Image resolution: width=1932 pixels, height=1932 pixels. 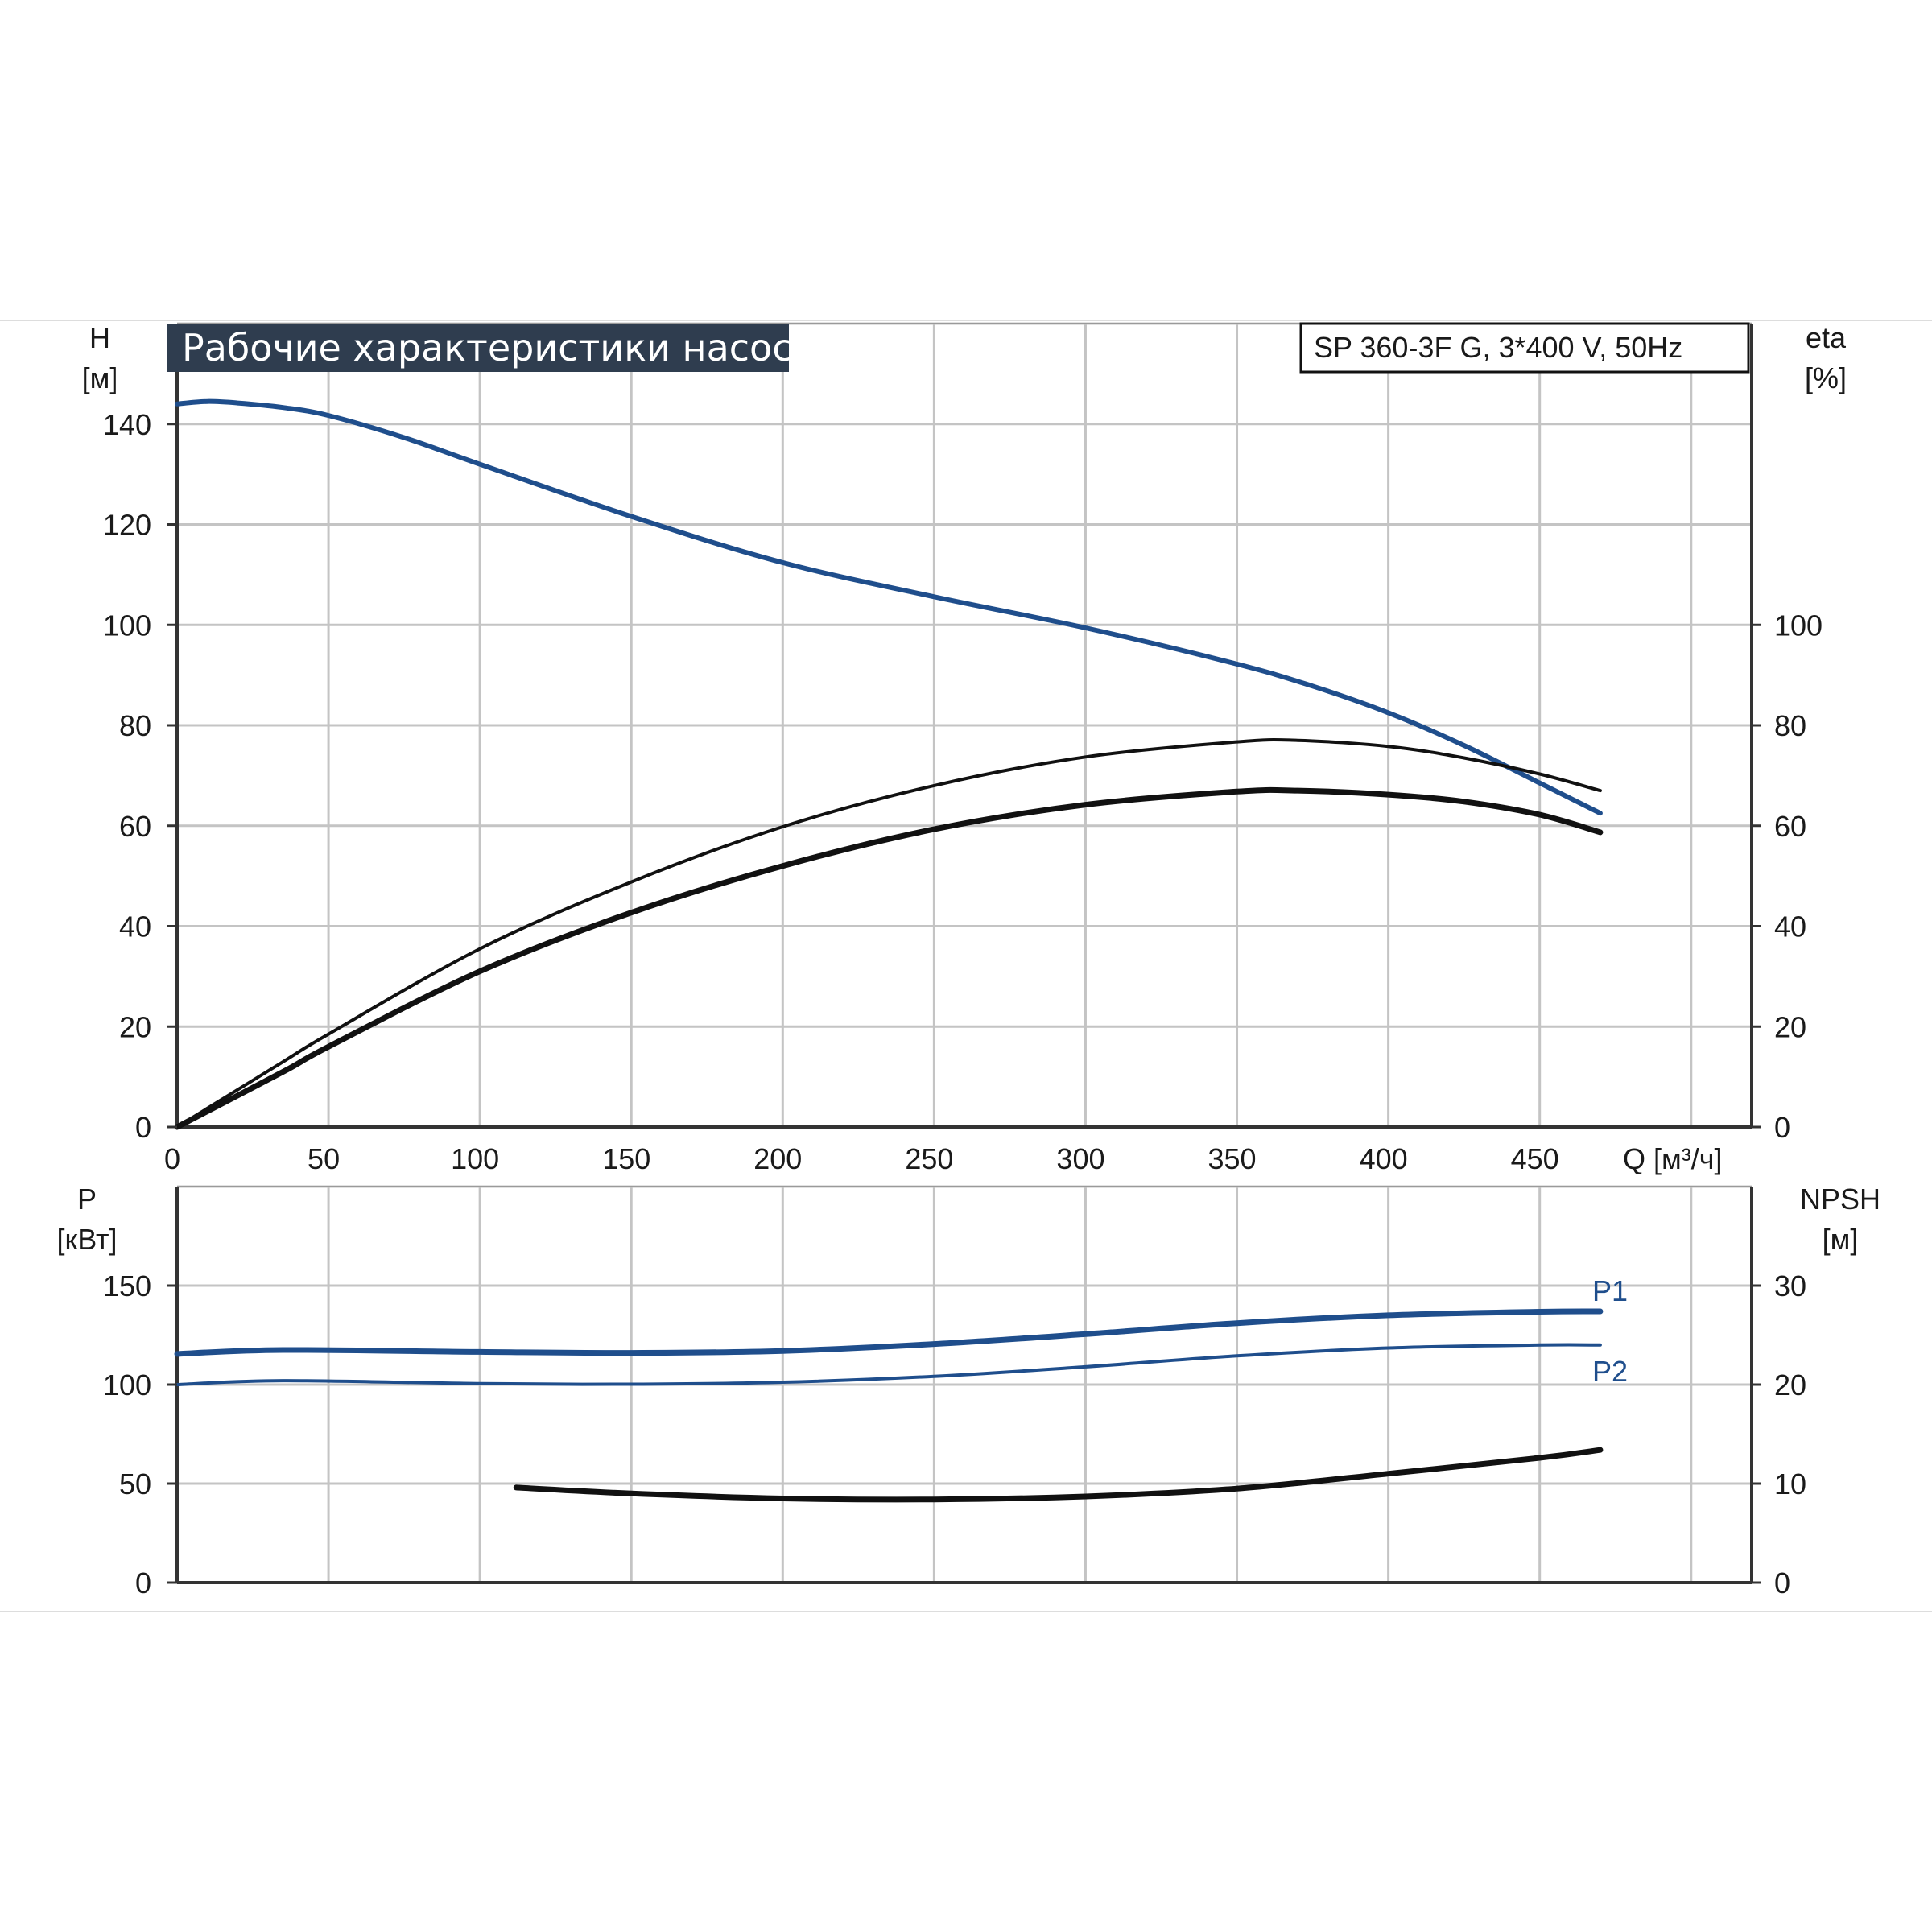 I want to click on x-tick-label: 350, so click(x=1232, y=1158).